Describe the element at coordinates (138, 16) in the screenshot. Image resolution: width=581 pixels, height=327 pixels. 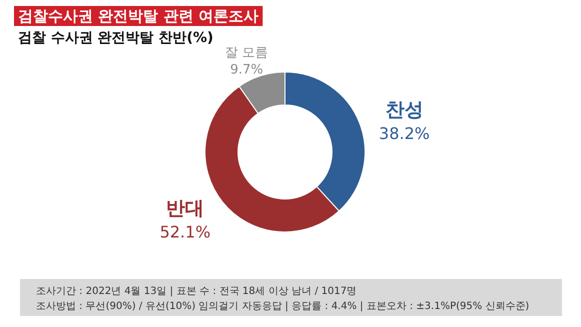
I see `chart-title: 검찰수사권 완전박탈 관련 여론조사` at that location.